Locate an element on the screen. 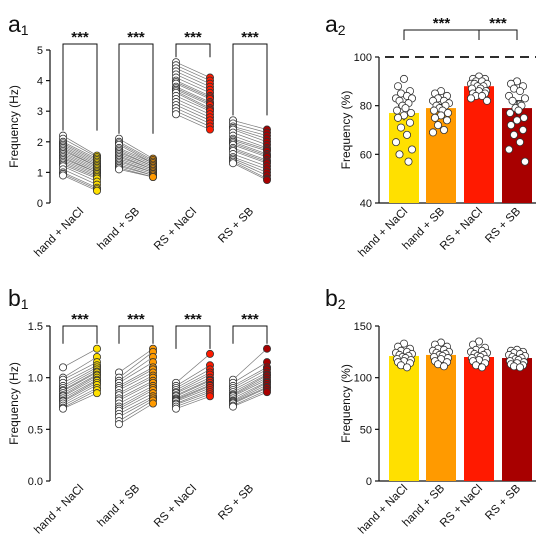 Image resolution: width=540 pixels, height=550 pixels. y-tick-label: 60 is located at coordinates (366, 155).